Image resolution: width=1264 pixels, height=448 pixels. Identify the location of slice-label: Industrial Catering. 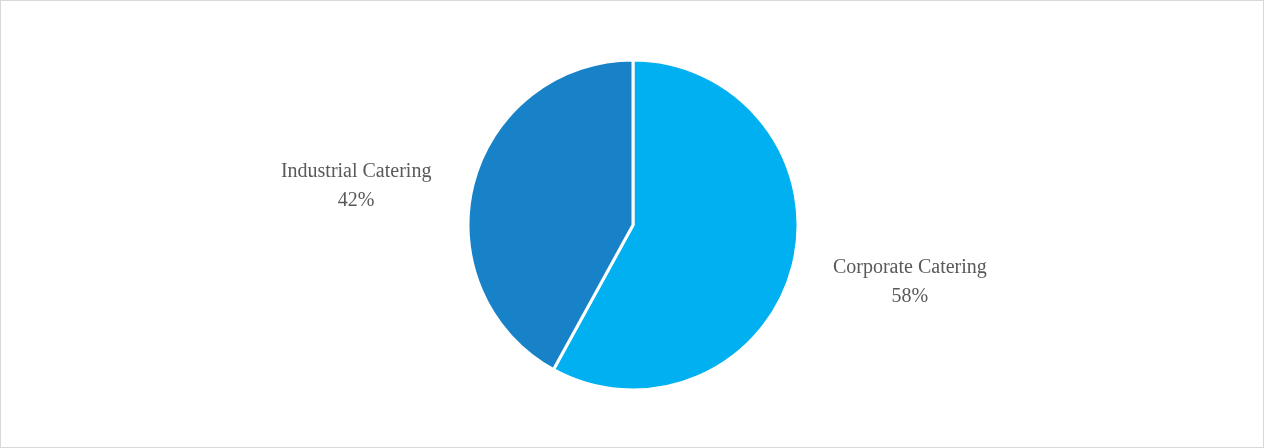
(356, 170).